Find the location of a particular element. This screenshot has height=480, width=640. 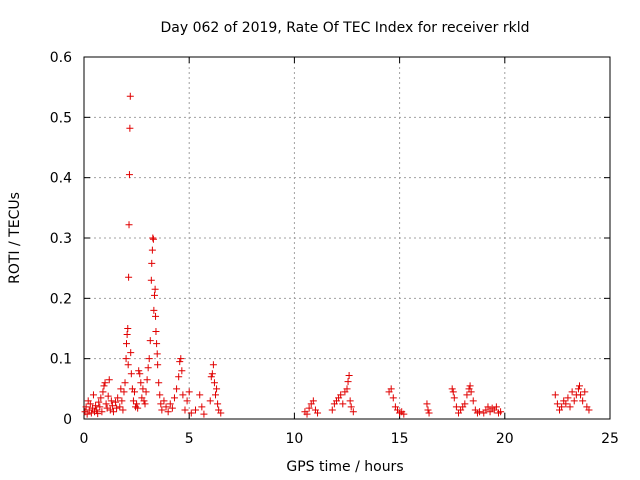

x-tick-label: 0 is located at coordinates (84, 439).